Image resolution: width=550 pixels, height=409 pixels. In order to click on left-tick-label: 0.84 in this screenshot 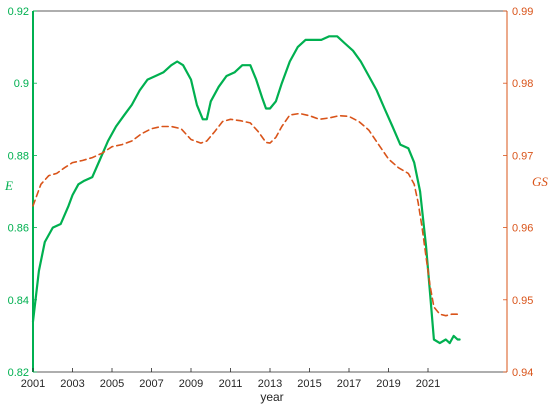, I will do `click(18, 301)`.